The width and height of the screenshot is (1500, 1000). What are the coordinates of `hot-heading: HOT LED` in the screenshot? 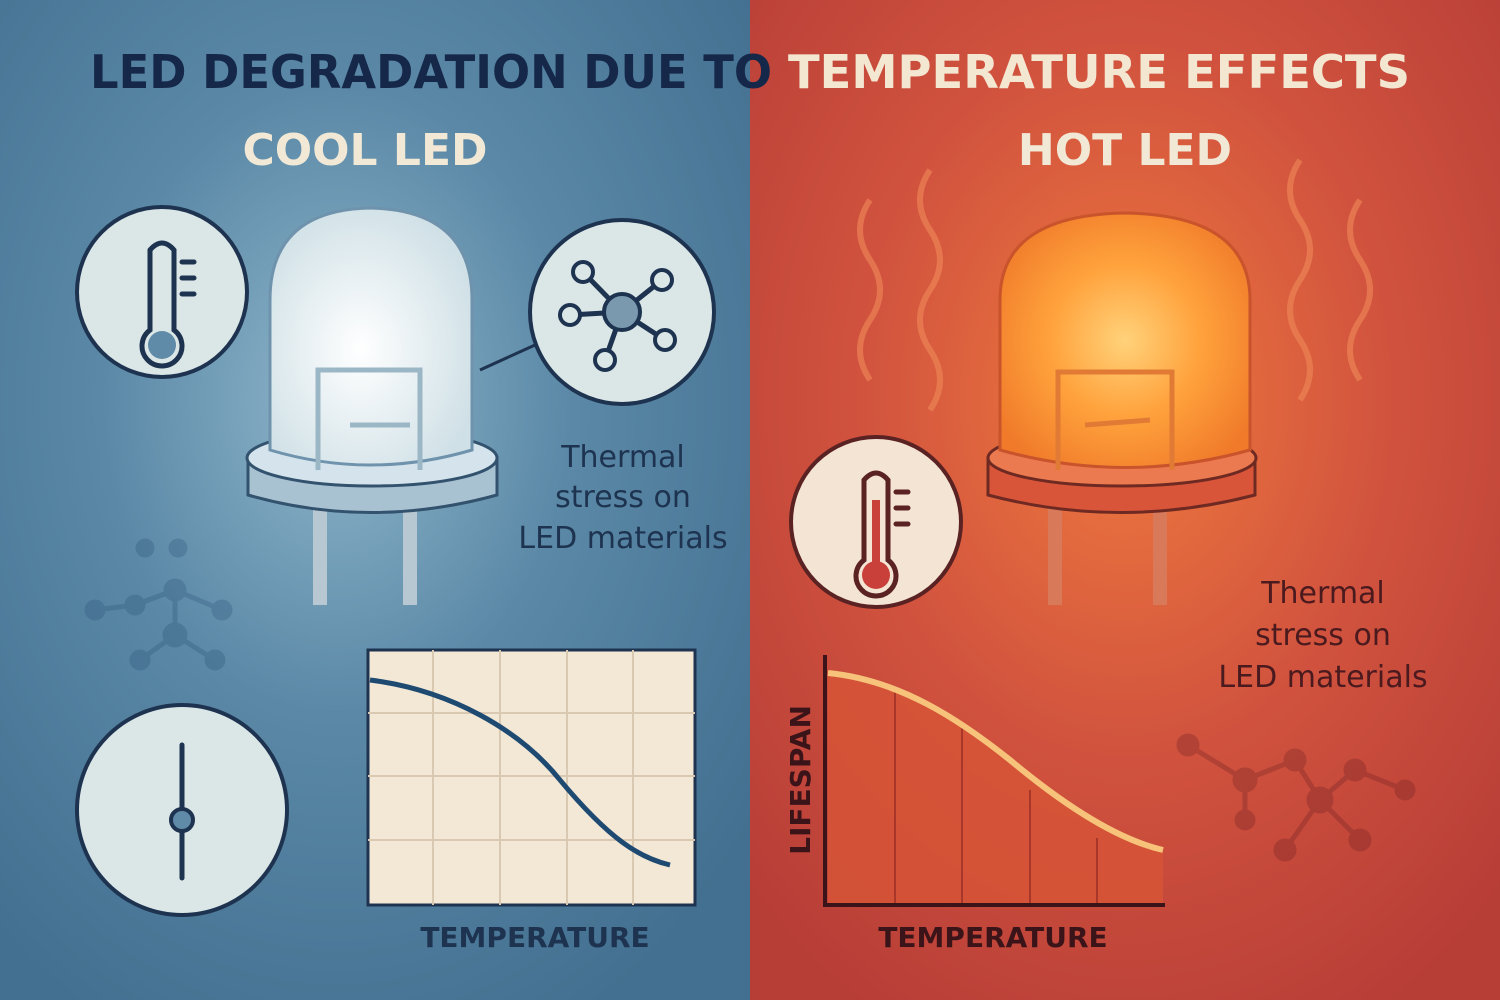 It's located at (1125, 150).